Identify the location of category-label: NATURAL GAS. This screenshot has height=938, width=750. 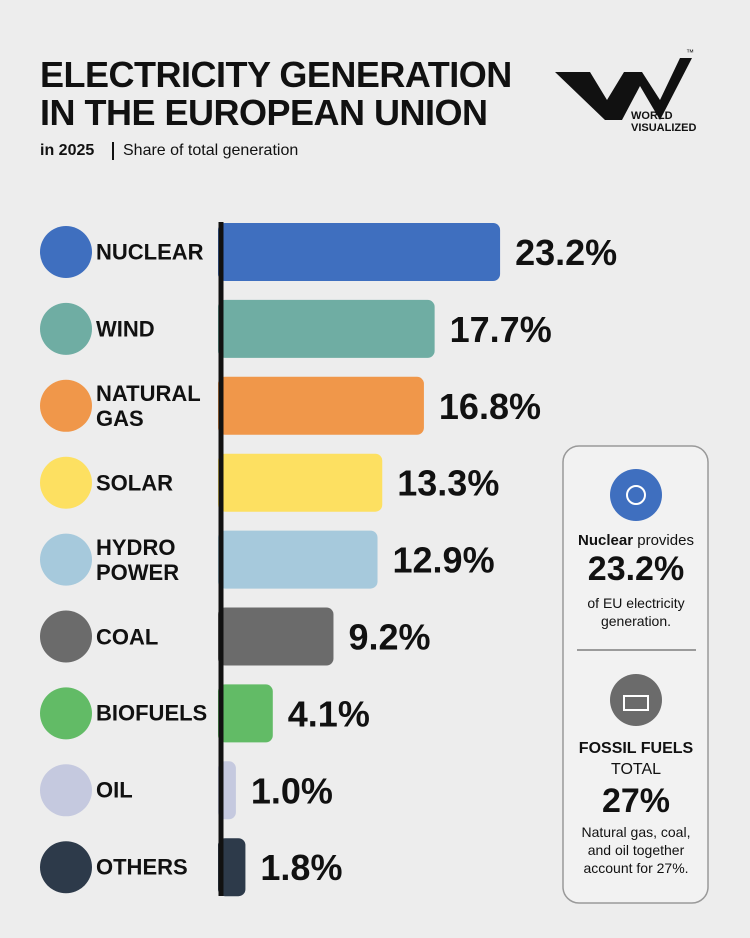
(148, 405).